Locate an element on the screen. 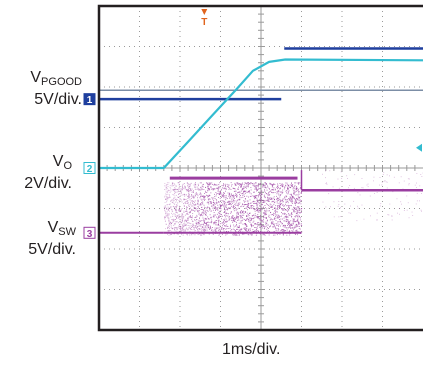  channel-marker-pgood: 1 is located at coordinates (89, 100).